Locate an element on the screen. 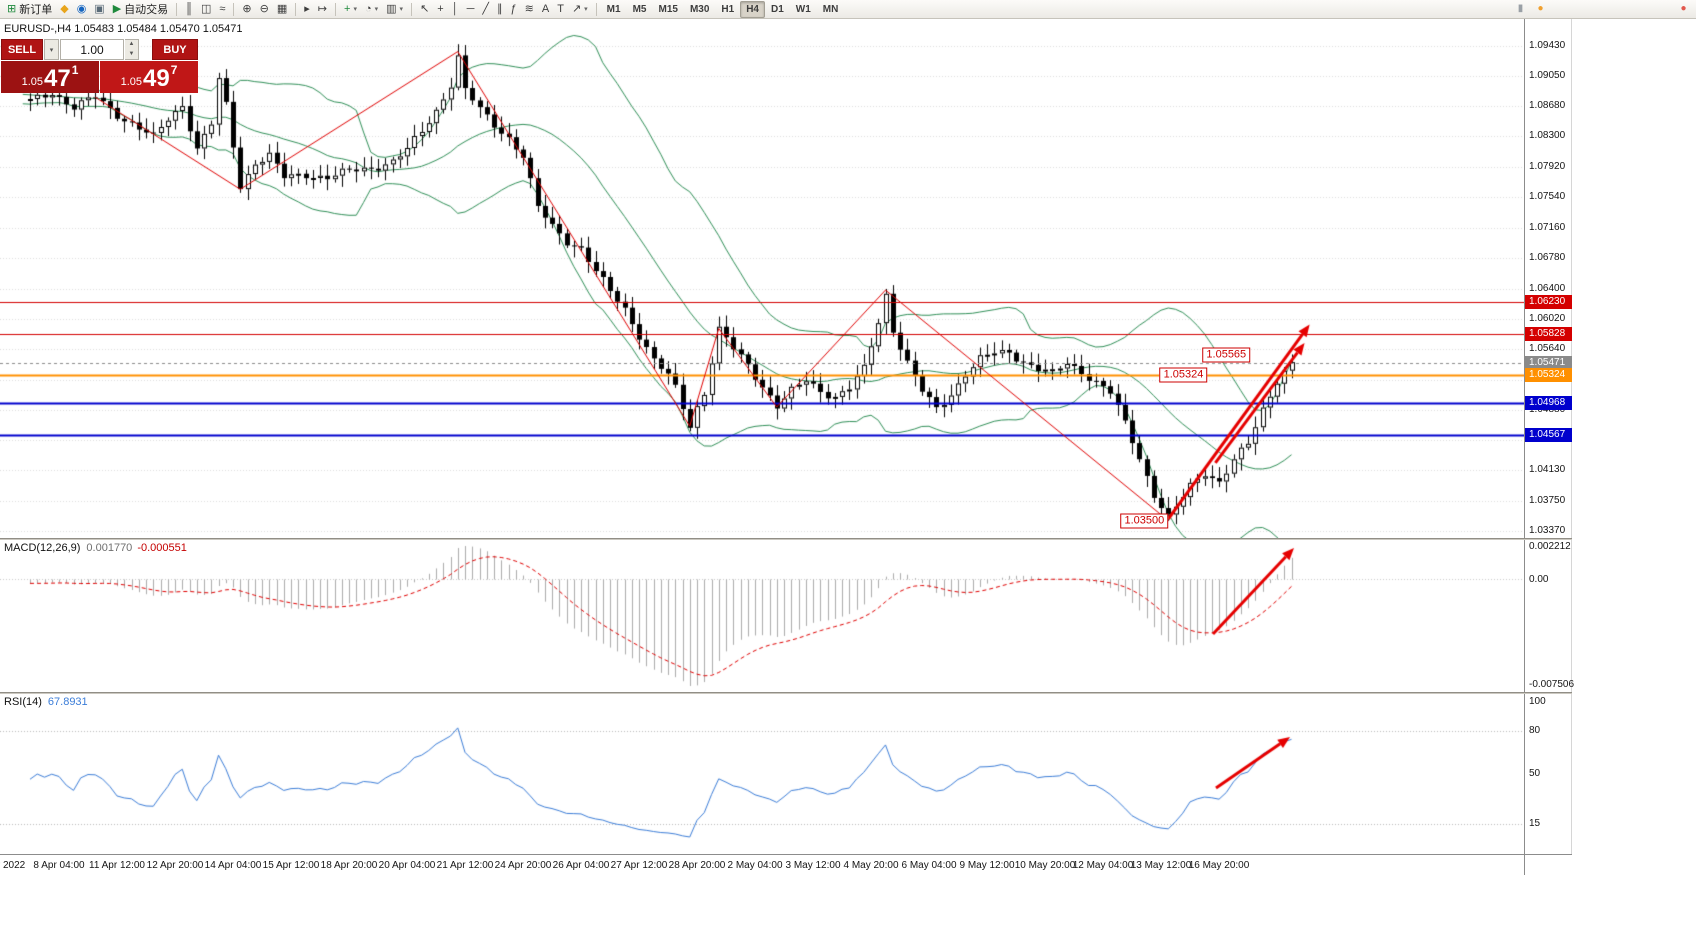  auto-scroll-icon: ▸ is located at coordinates (307, 8).